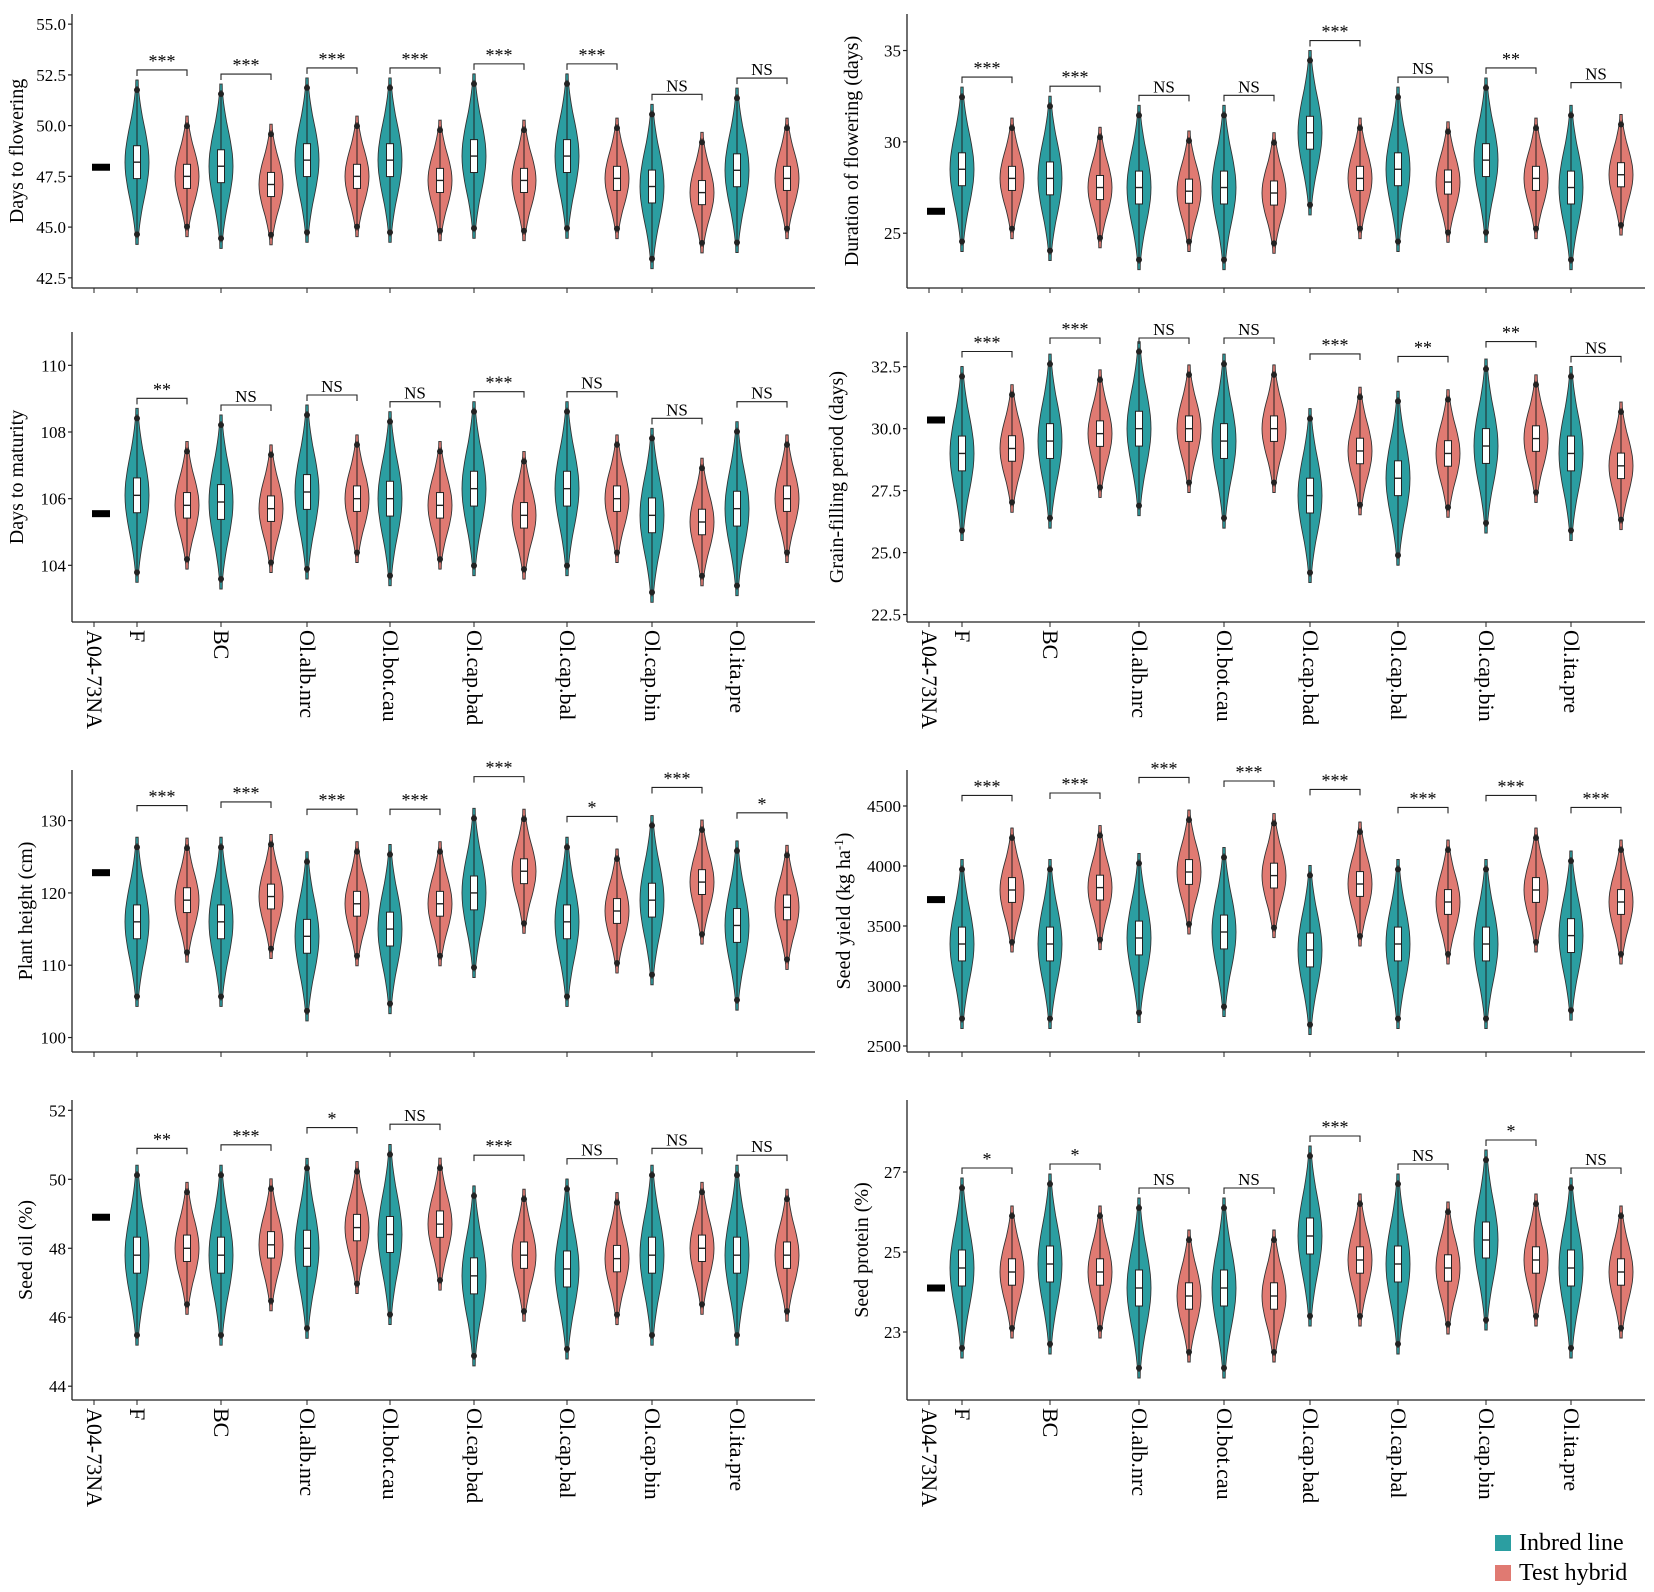 The width and height of the screenshot is (1654, 1592). I want to click on legend-swatch-inbred, so click(1503, 1543).